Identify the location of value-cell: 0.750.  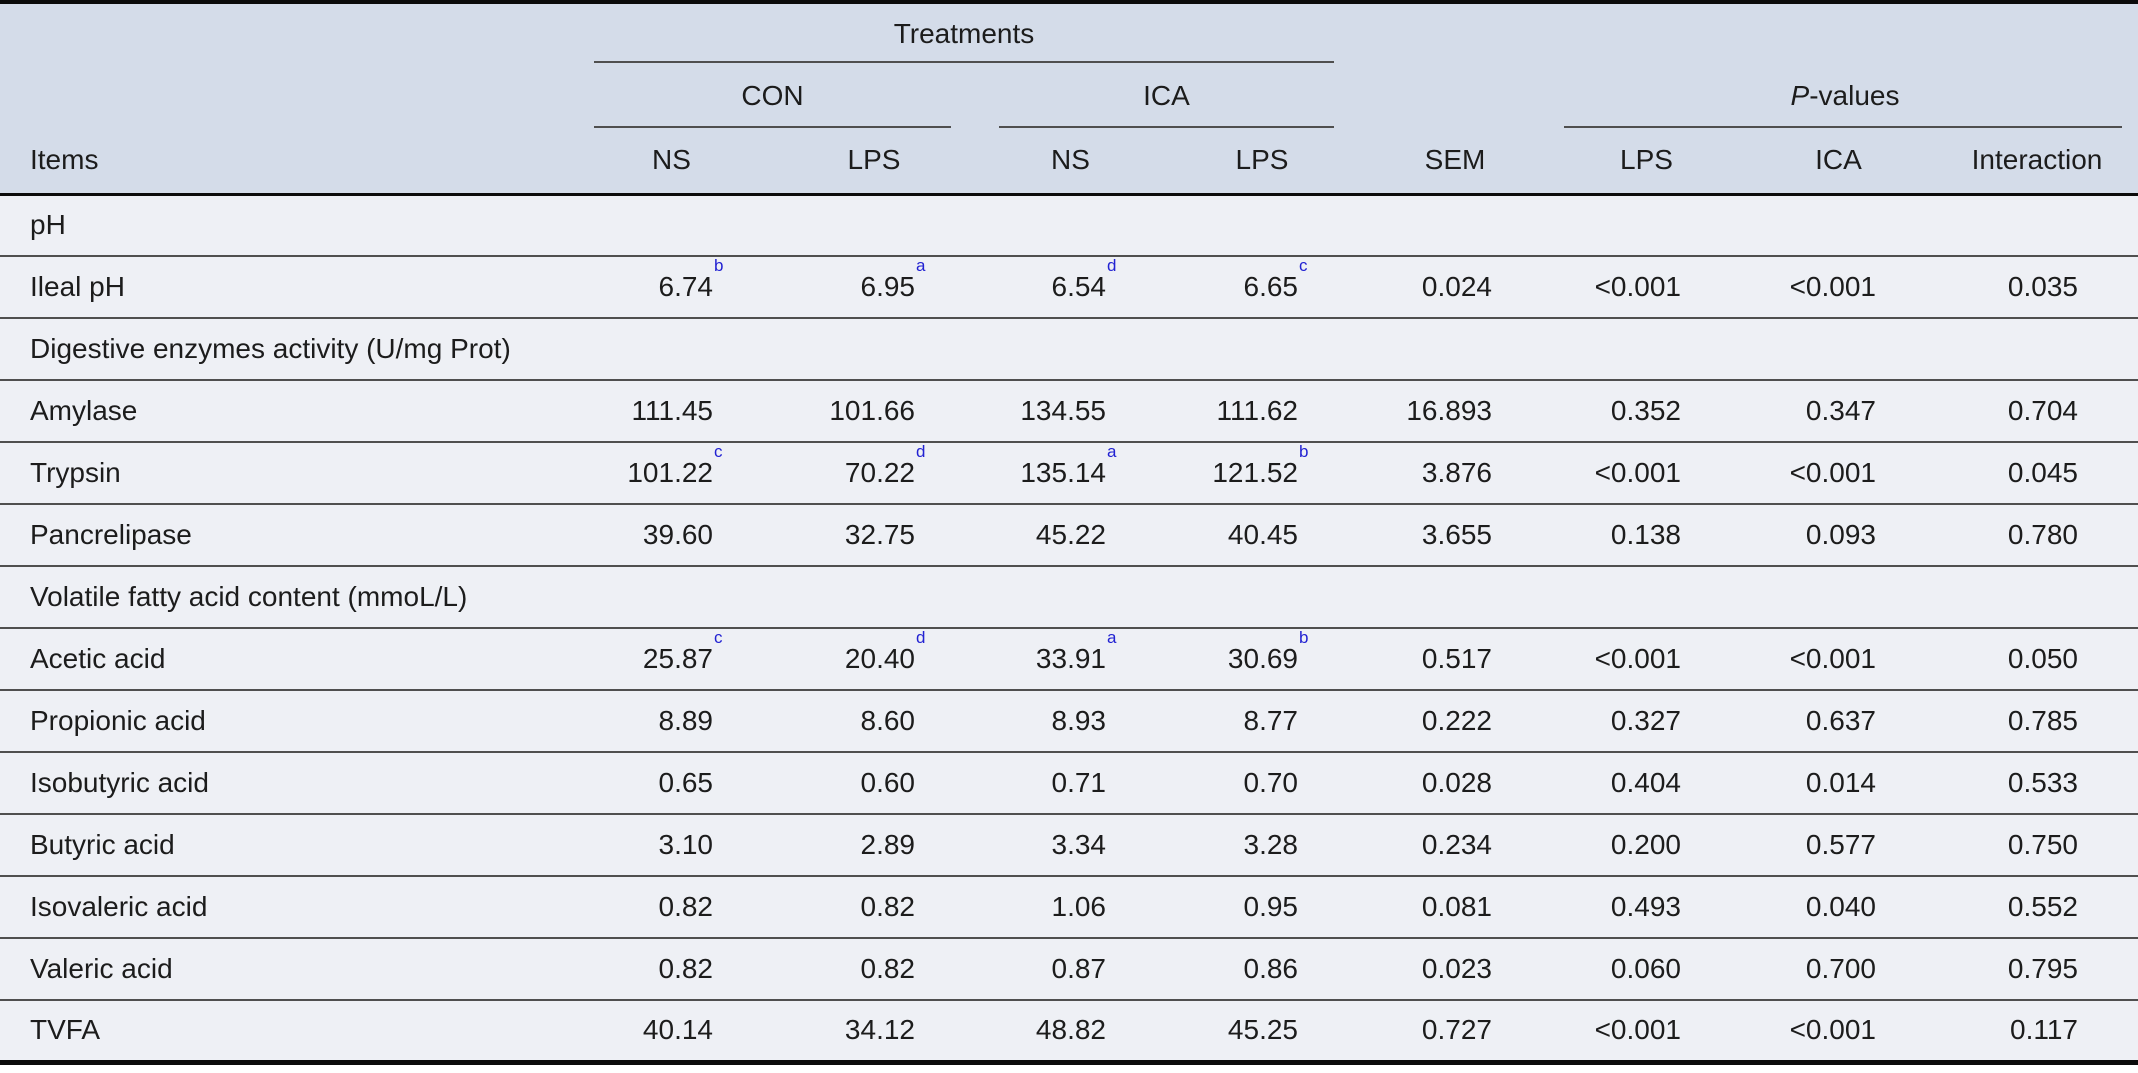
(2037, 844).